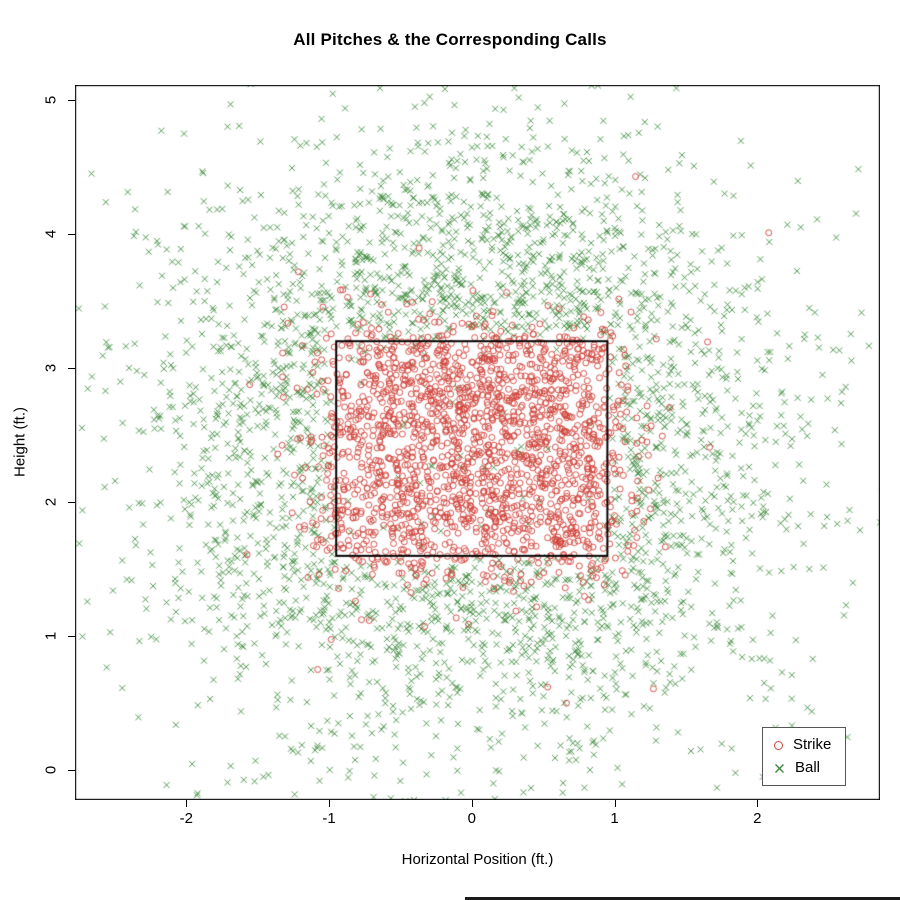  I want to click on legend-entry-strike: Strike, so click(802, 745).